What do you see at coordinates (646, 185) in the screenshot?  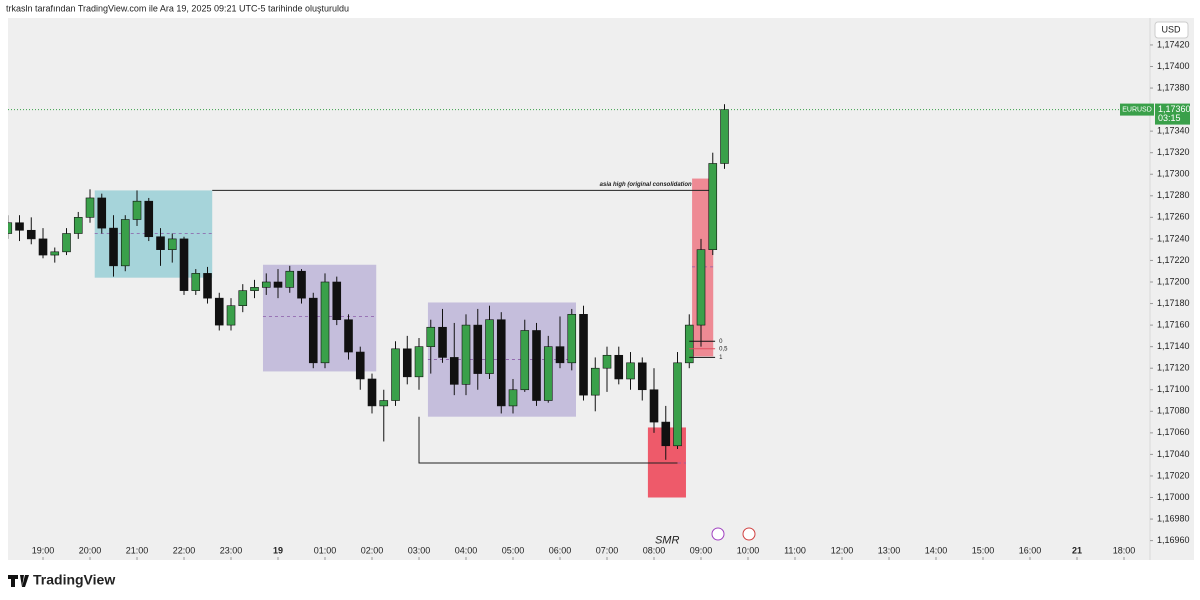 I see `asia-high-label: asia high (original consolidation` at bounding box center [646, 185].